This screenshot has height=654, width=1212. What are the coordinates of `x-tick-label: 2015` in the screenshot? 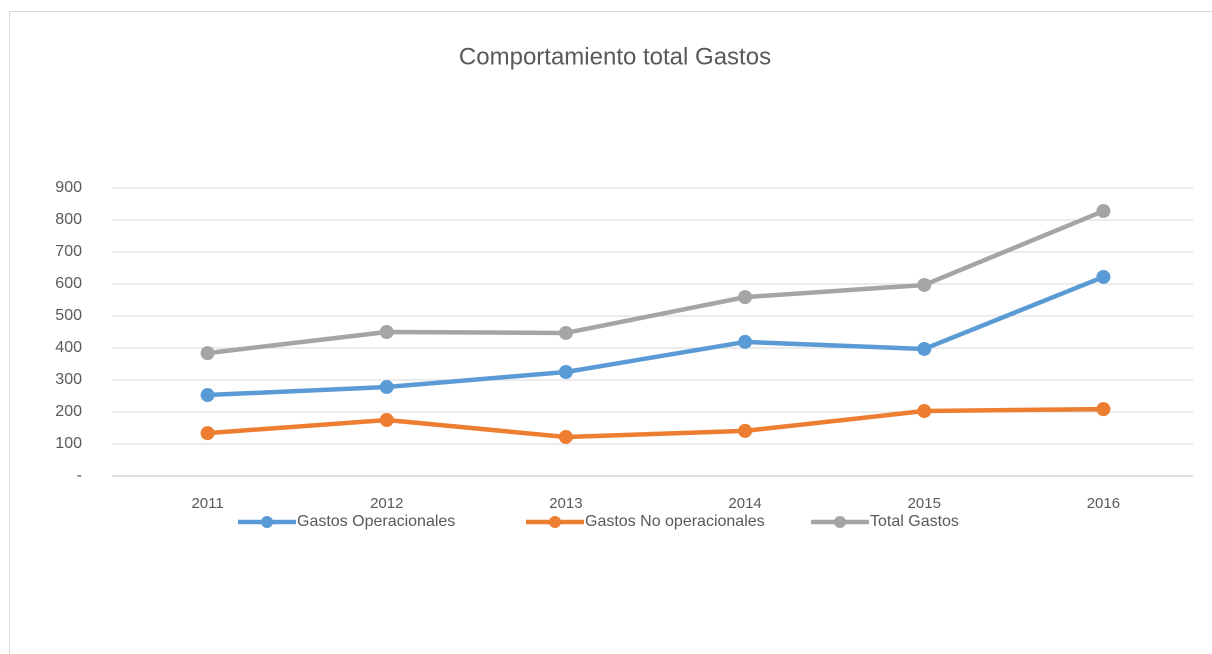 It's located at (924, 503).